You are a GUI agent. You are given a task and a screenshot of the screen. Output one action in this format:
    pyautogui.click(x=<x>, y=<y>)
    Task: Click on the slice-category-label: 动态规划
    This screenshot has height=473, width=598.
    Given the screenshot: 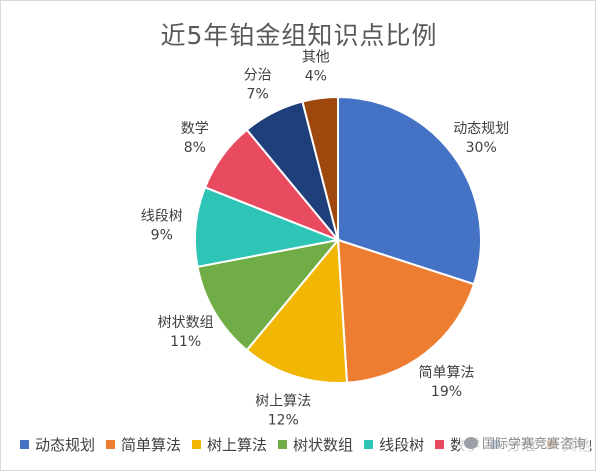 What is the action you would take?
    pyautogui.click(x=481, y=129)
    